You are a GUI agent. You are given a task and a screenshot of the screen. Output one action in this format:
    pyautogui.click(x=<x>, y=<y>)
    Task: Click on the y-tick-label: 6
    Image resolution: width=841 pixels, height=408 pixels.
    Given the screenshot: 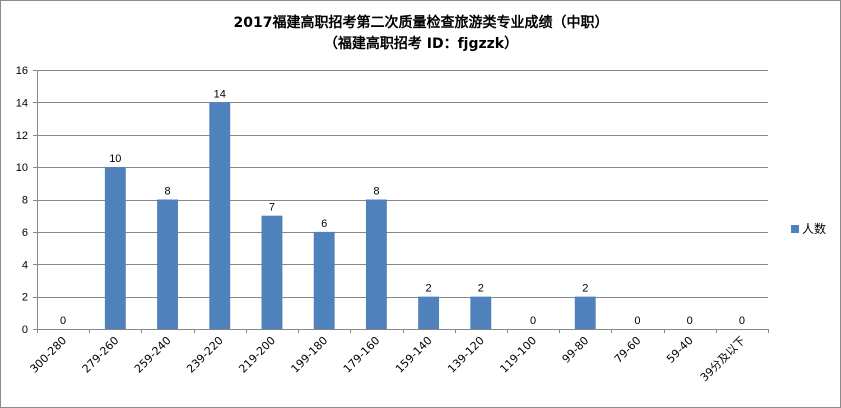 What is the action you would take?
    pyautogui.click(x=25, y=233)
    